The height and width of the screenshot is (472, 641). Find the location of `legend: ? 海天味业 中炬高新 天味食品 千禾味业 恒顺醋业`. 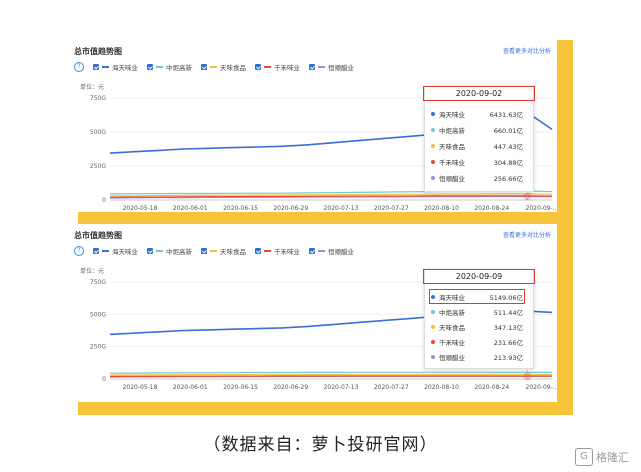

legend: ? 海天味业 中炬高新 天味食品 千禾味业 恒顺醋业 is located at coordinates (214, 251).